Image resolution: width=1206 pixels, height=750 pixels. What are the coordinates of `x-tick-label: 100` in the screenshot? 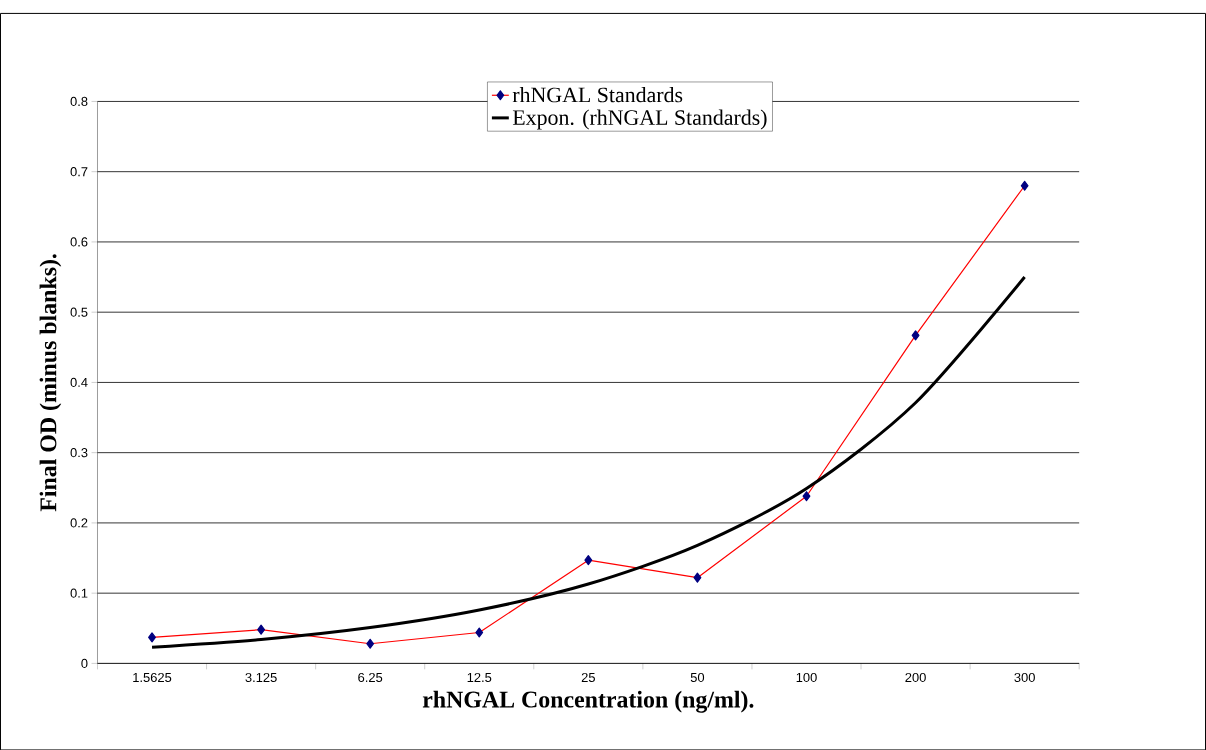 It's located at (806, 677).